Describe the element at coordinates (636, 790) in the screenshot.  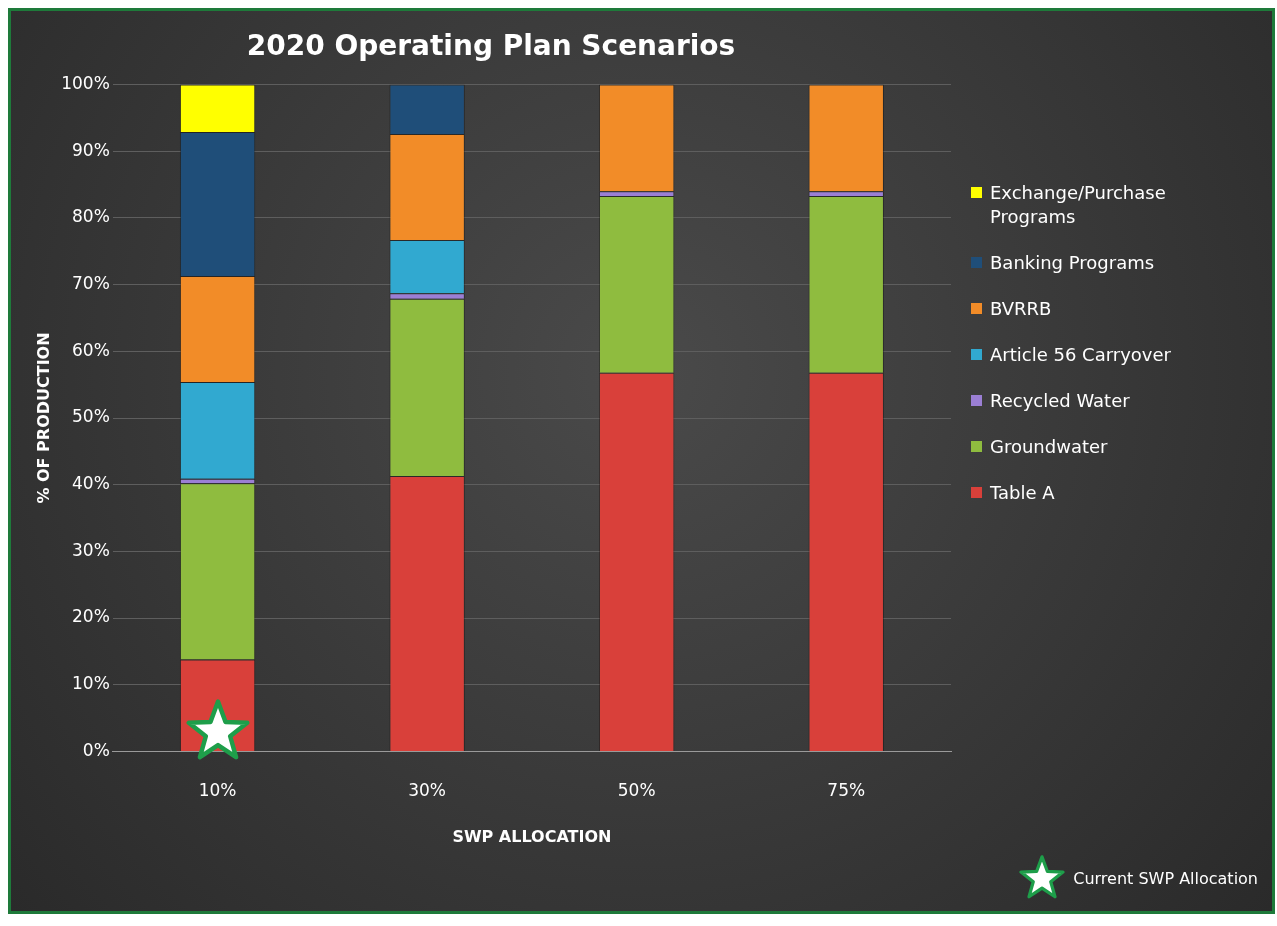
I see `x-tick-label: 50%` at that location.